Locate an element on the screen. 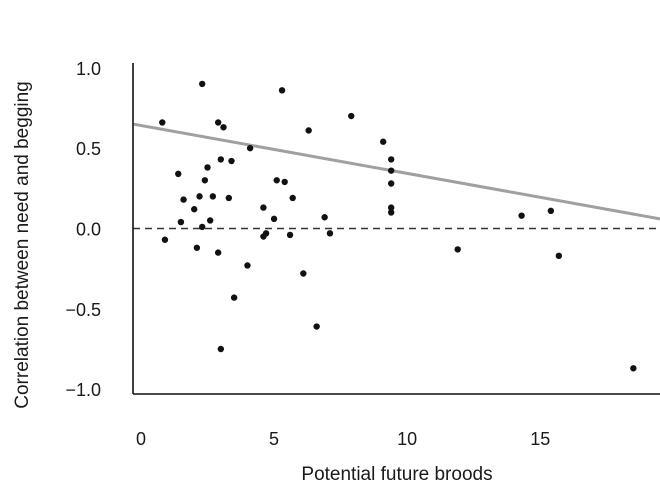 Image resolution: width=660 pixels, height=489 pixels. y-tick-label: 0.5 is located at coordinates (88, 149).